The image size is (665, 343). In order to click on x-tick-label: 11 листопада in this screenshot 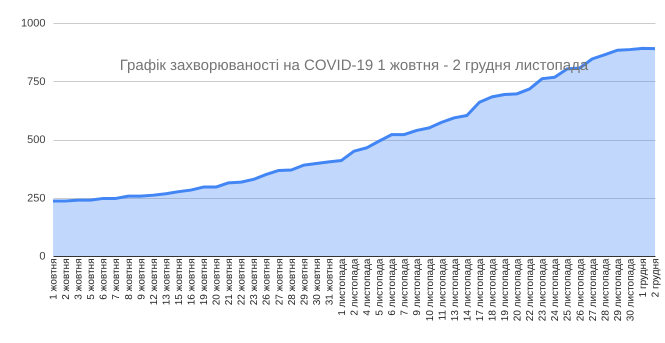, I will do `click(442, 289)`.